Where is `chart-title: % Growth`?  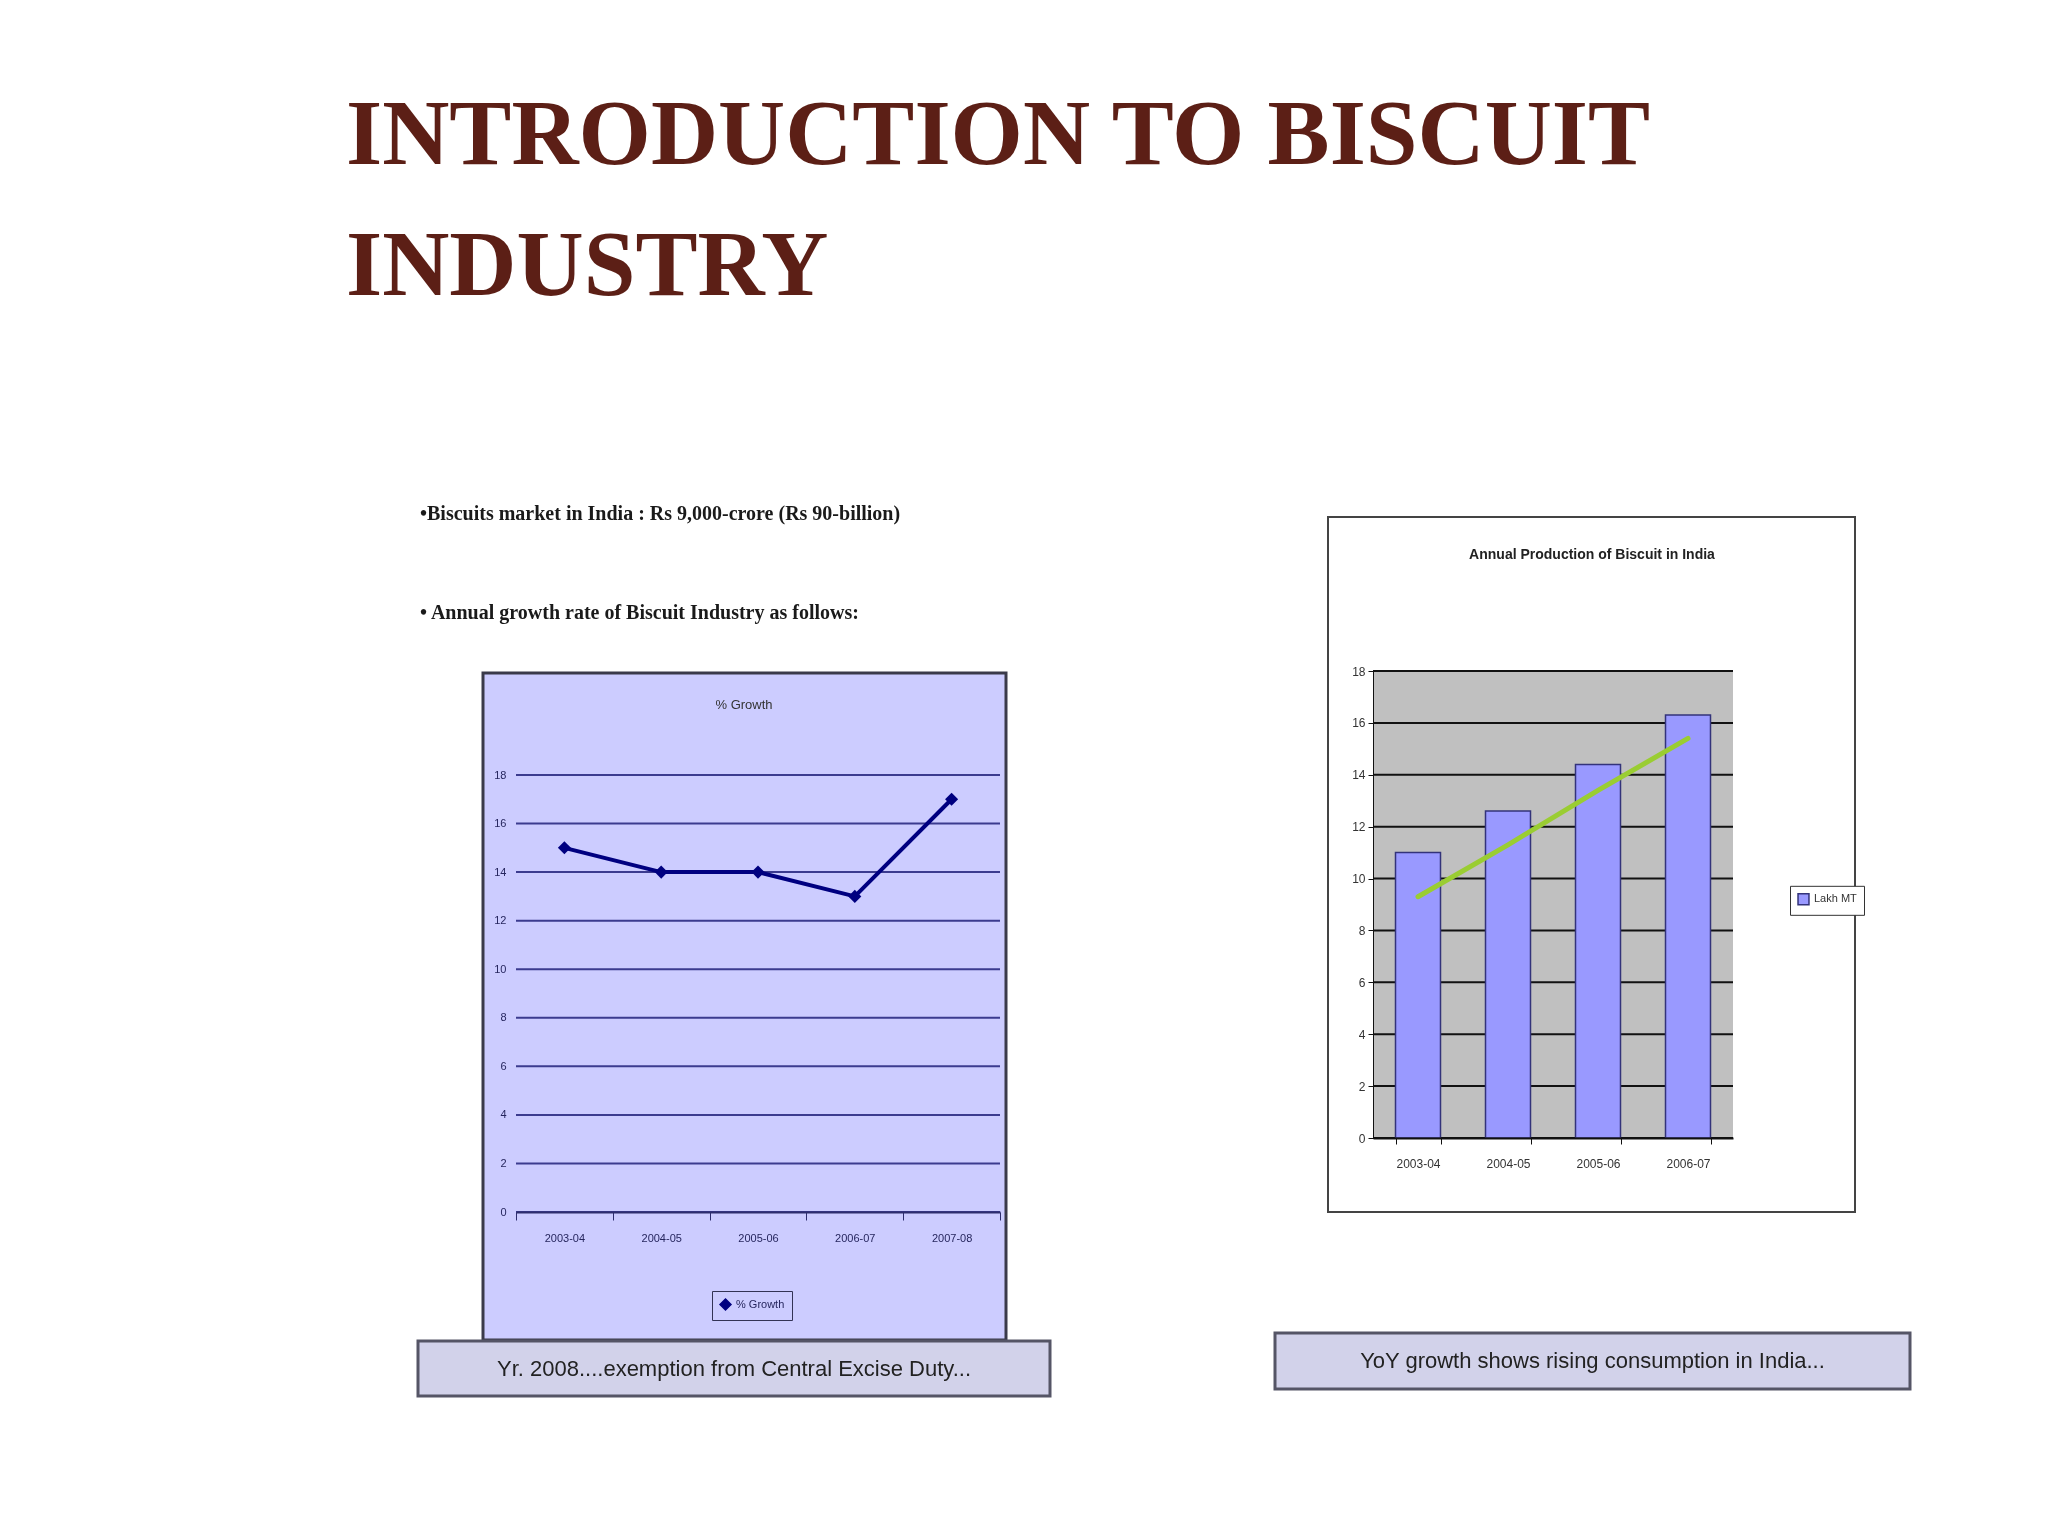 chart-title: % Growth is located at coordinates (744, 704).